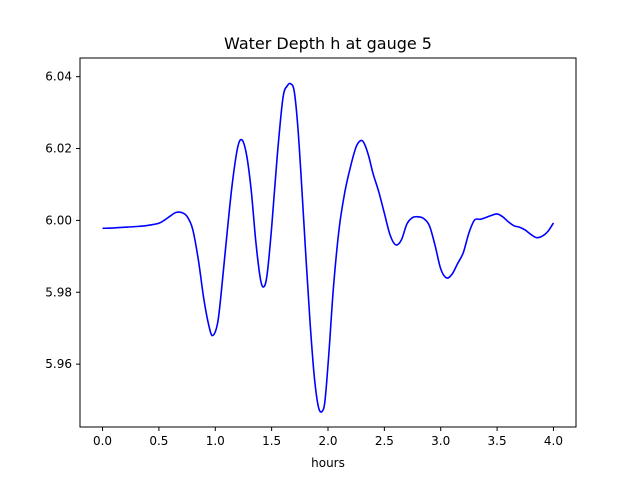  I want to click on y-axis-ticks: 5.96 5.98 6.00 6.02 6.04, so click(62, 220).